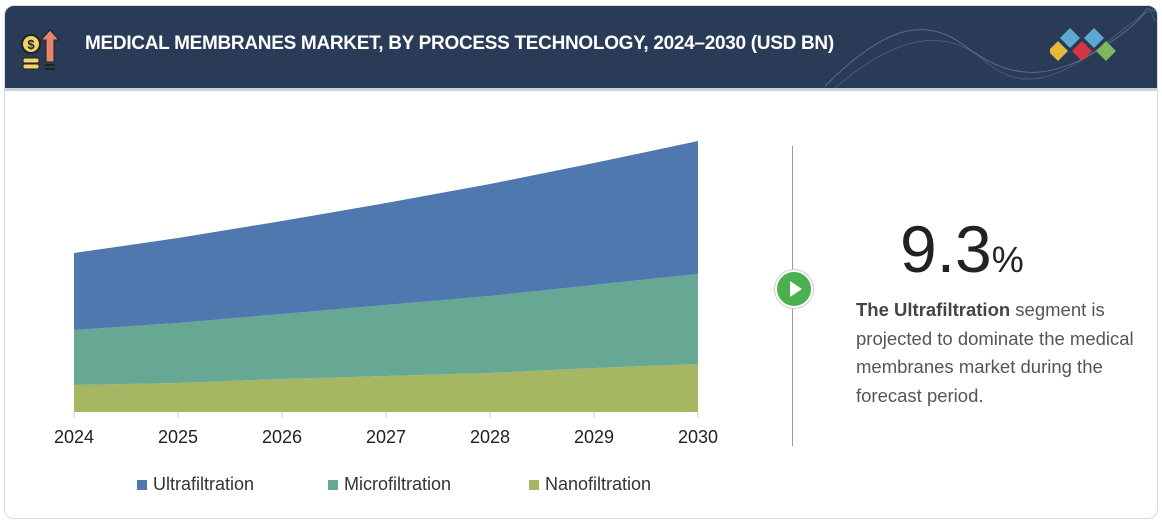  What do you see at coordinates (41, 49) in the screenshot?
I see `coin-growth-icon: $` at bounding box center [41, 49].